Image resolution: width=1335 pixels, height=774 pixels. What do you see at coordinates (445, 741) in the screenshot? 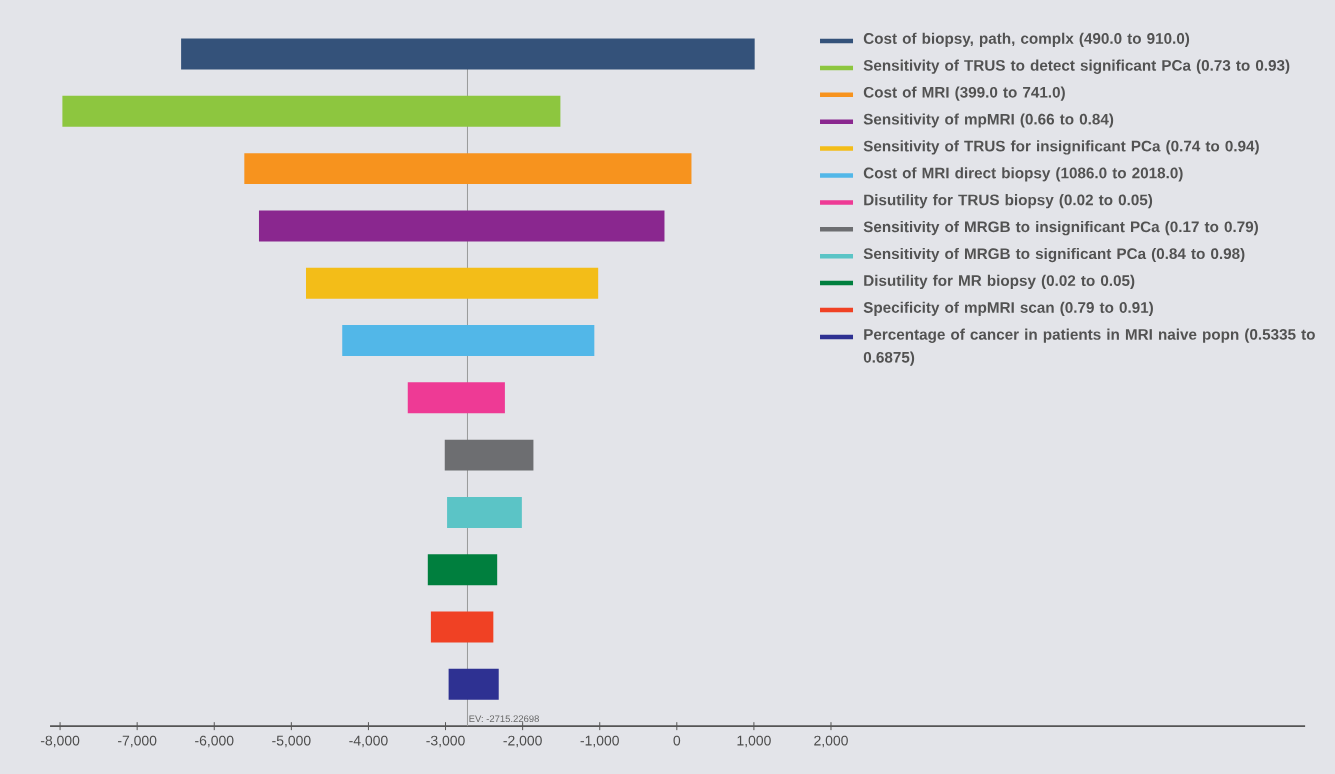
I see `x-tick-label: -3,000` at bounding box center [445, 741].